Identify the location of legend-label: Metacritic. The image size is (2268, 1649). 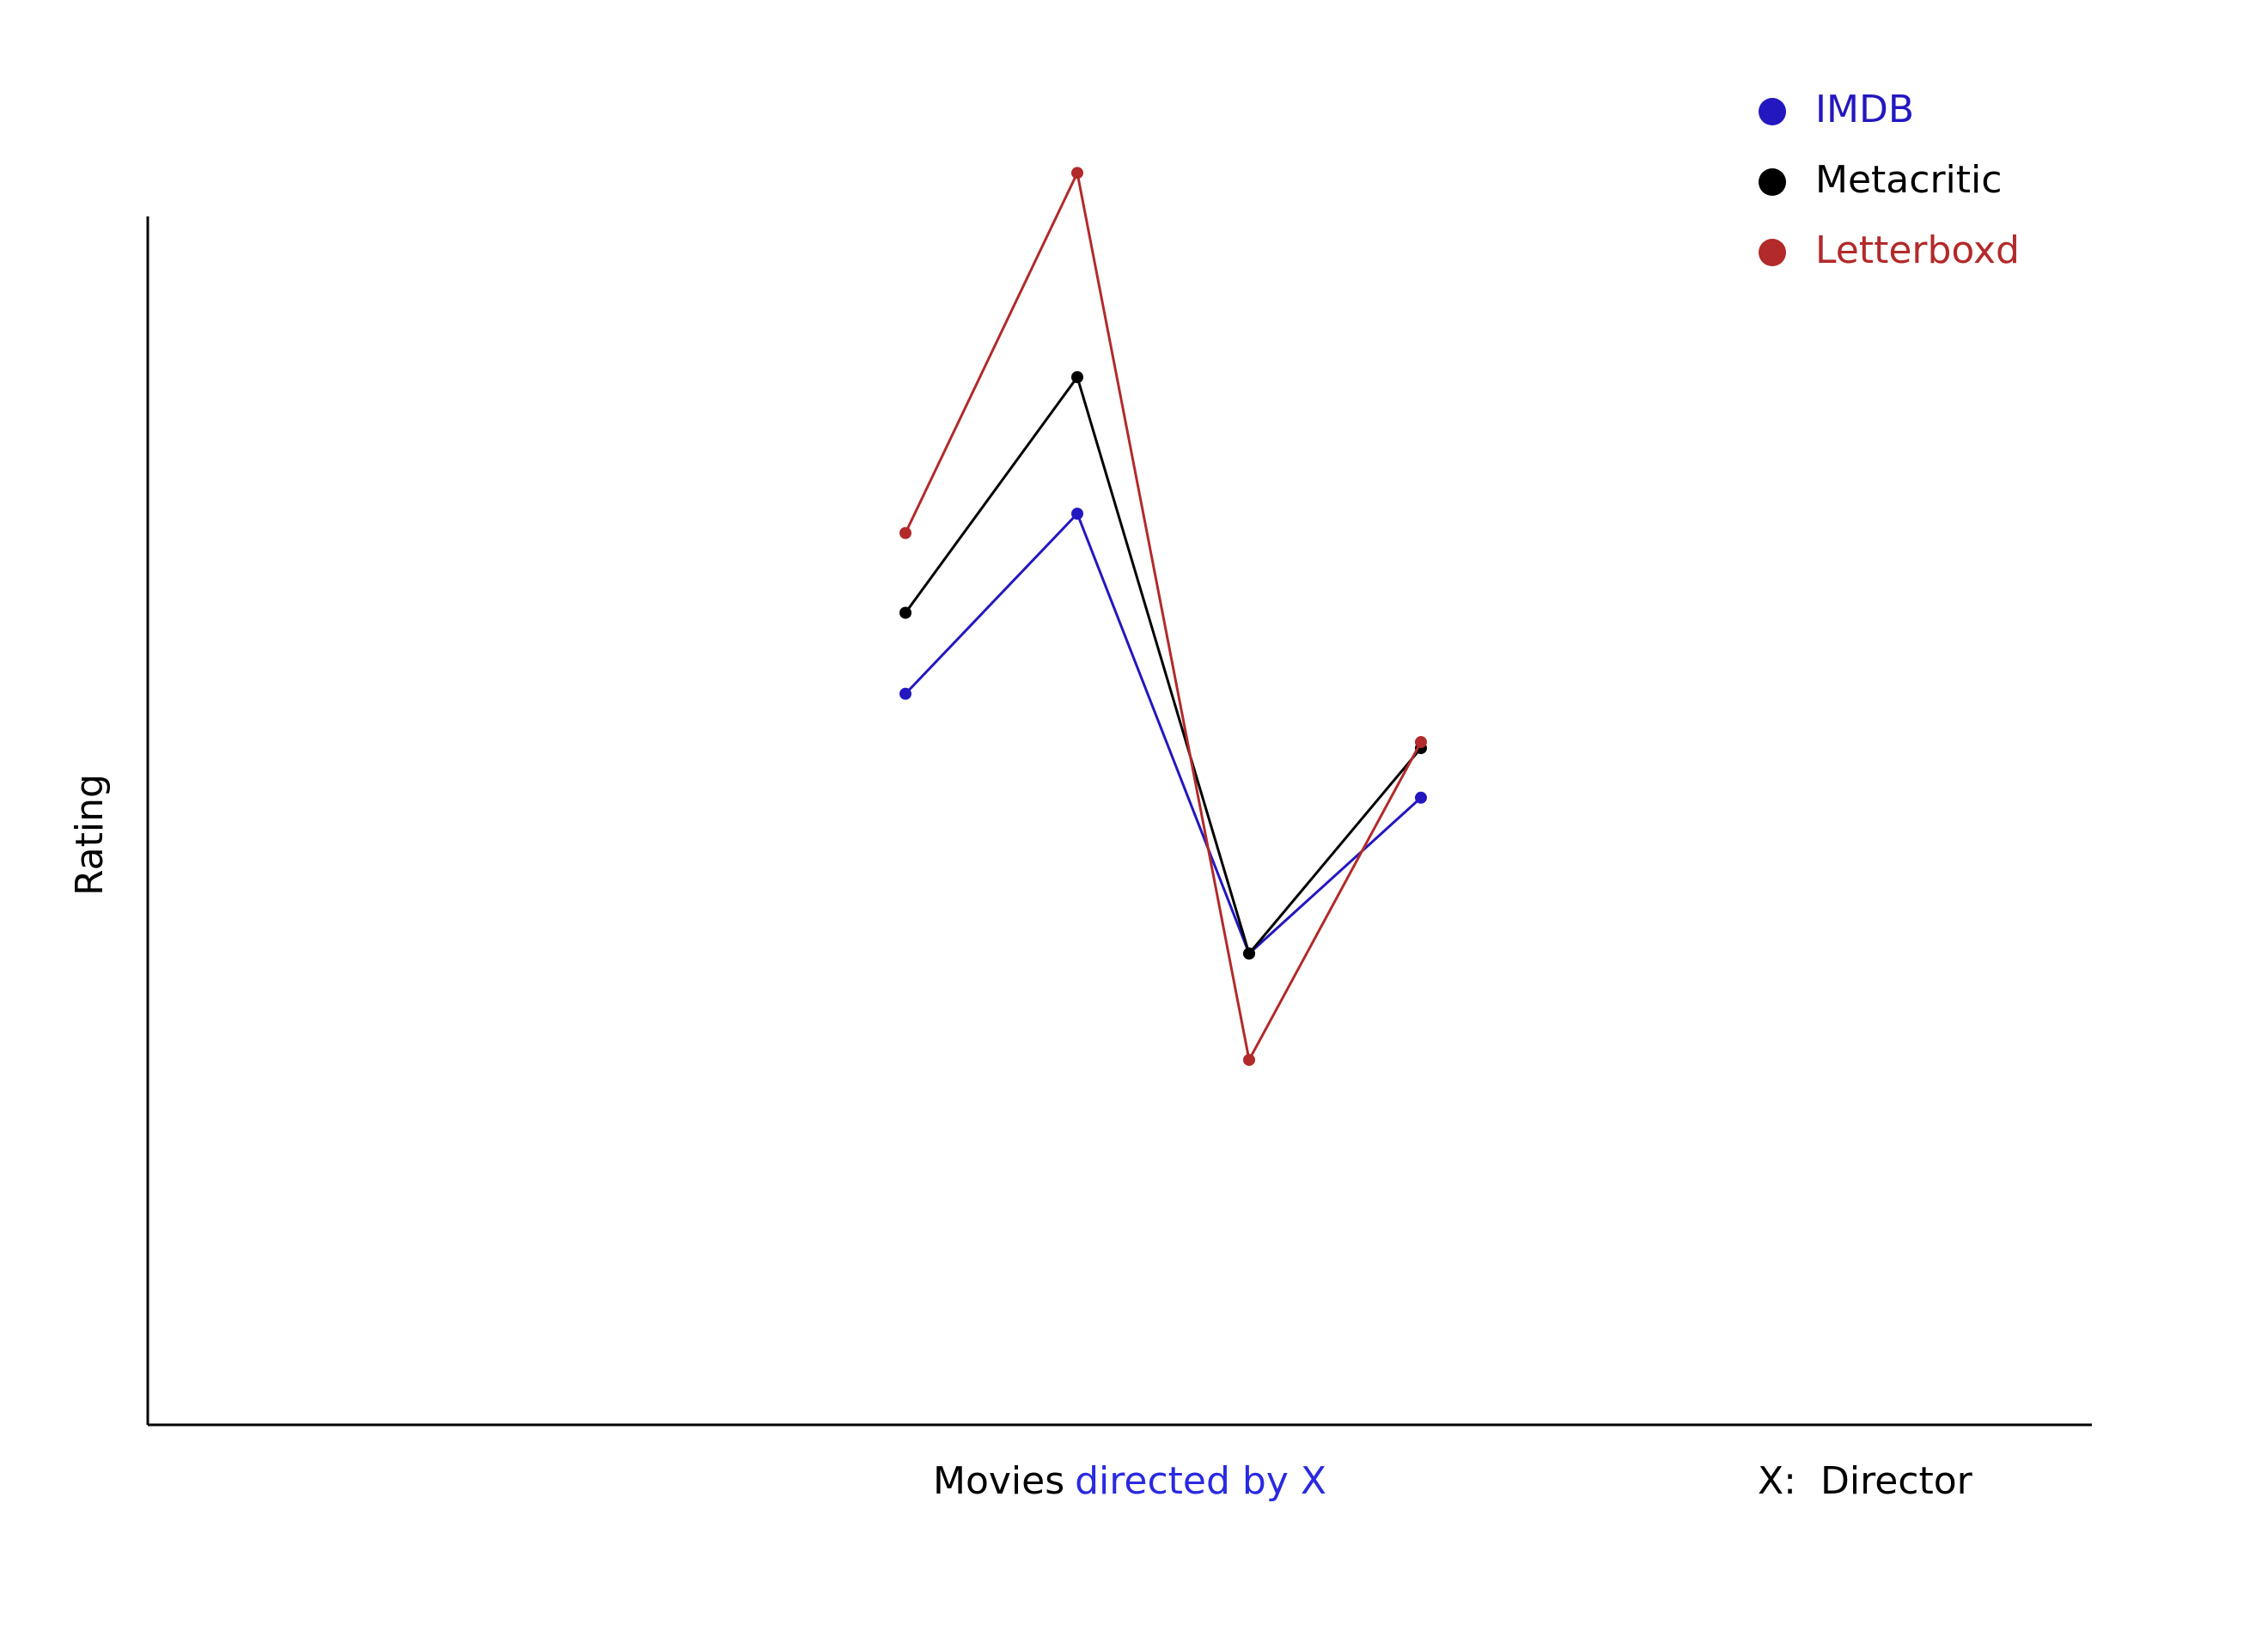
(1908, 180).